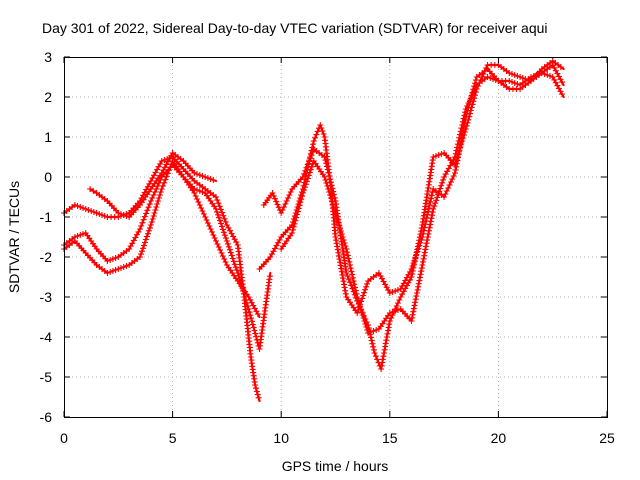 Image resolution: width=640 pixels, height=480 pixels. Describe the element at coordinates (161, 239) in the screenshot. I see `series-line` at that location.